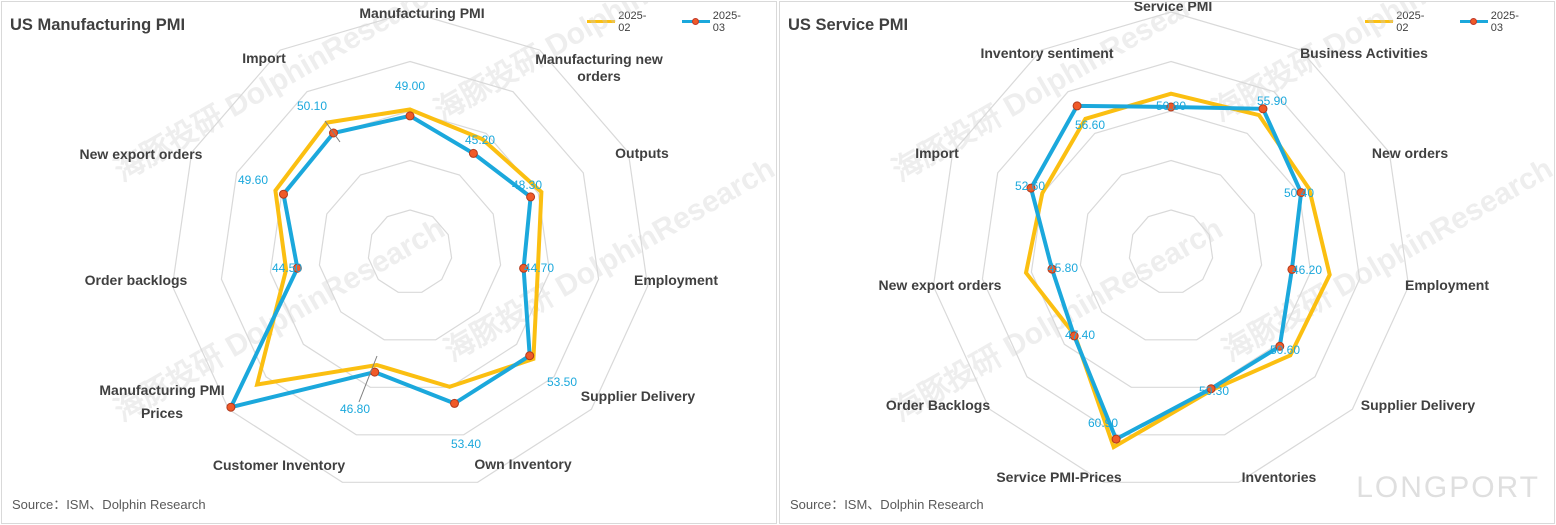 The height and width of the screenshot is (525, 1556). I want to click on data-label: 44.50, so click(287, 268).